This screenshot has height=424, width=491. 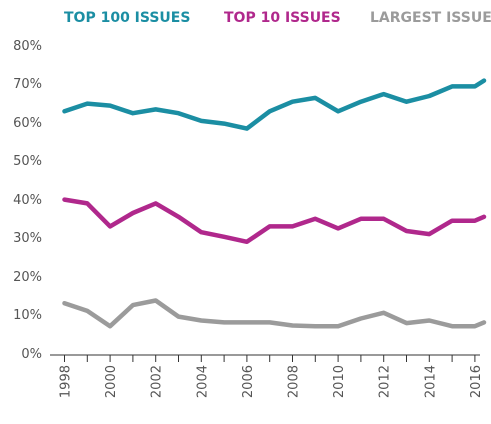 What do you see at coordinates (31, 354) in the screenshot?
I see `y-tick-label: 0%` at bounding box center [31, 354].